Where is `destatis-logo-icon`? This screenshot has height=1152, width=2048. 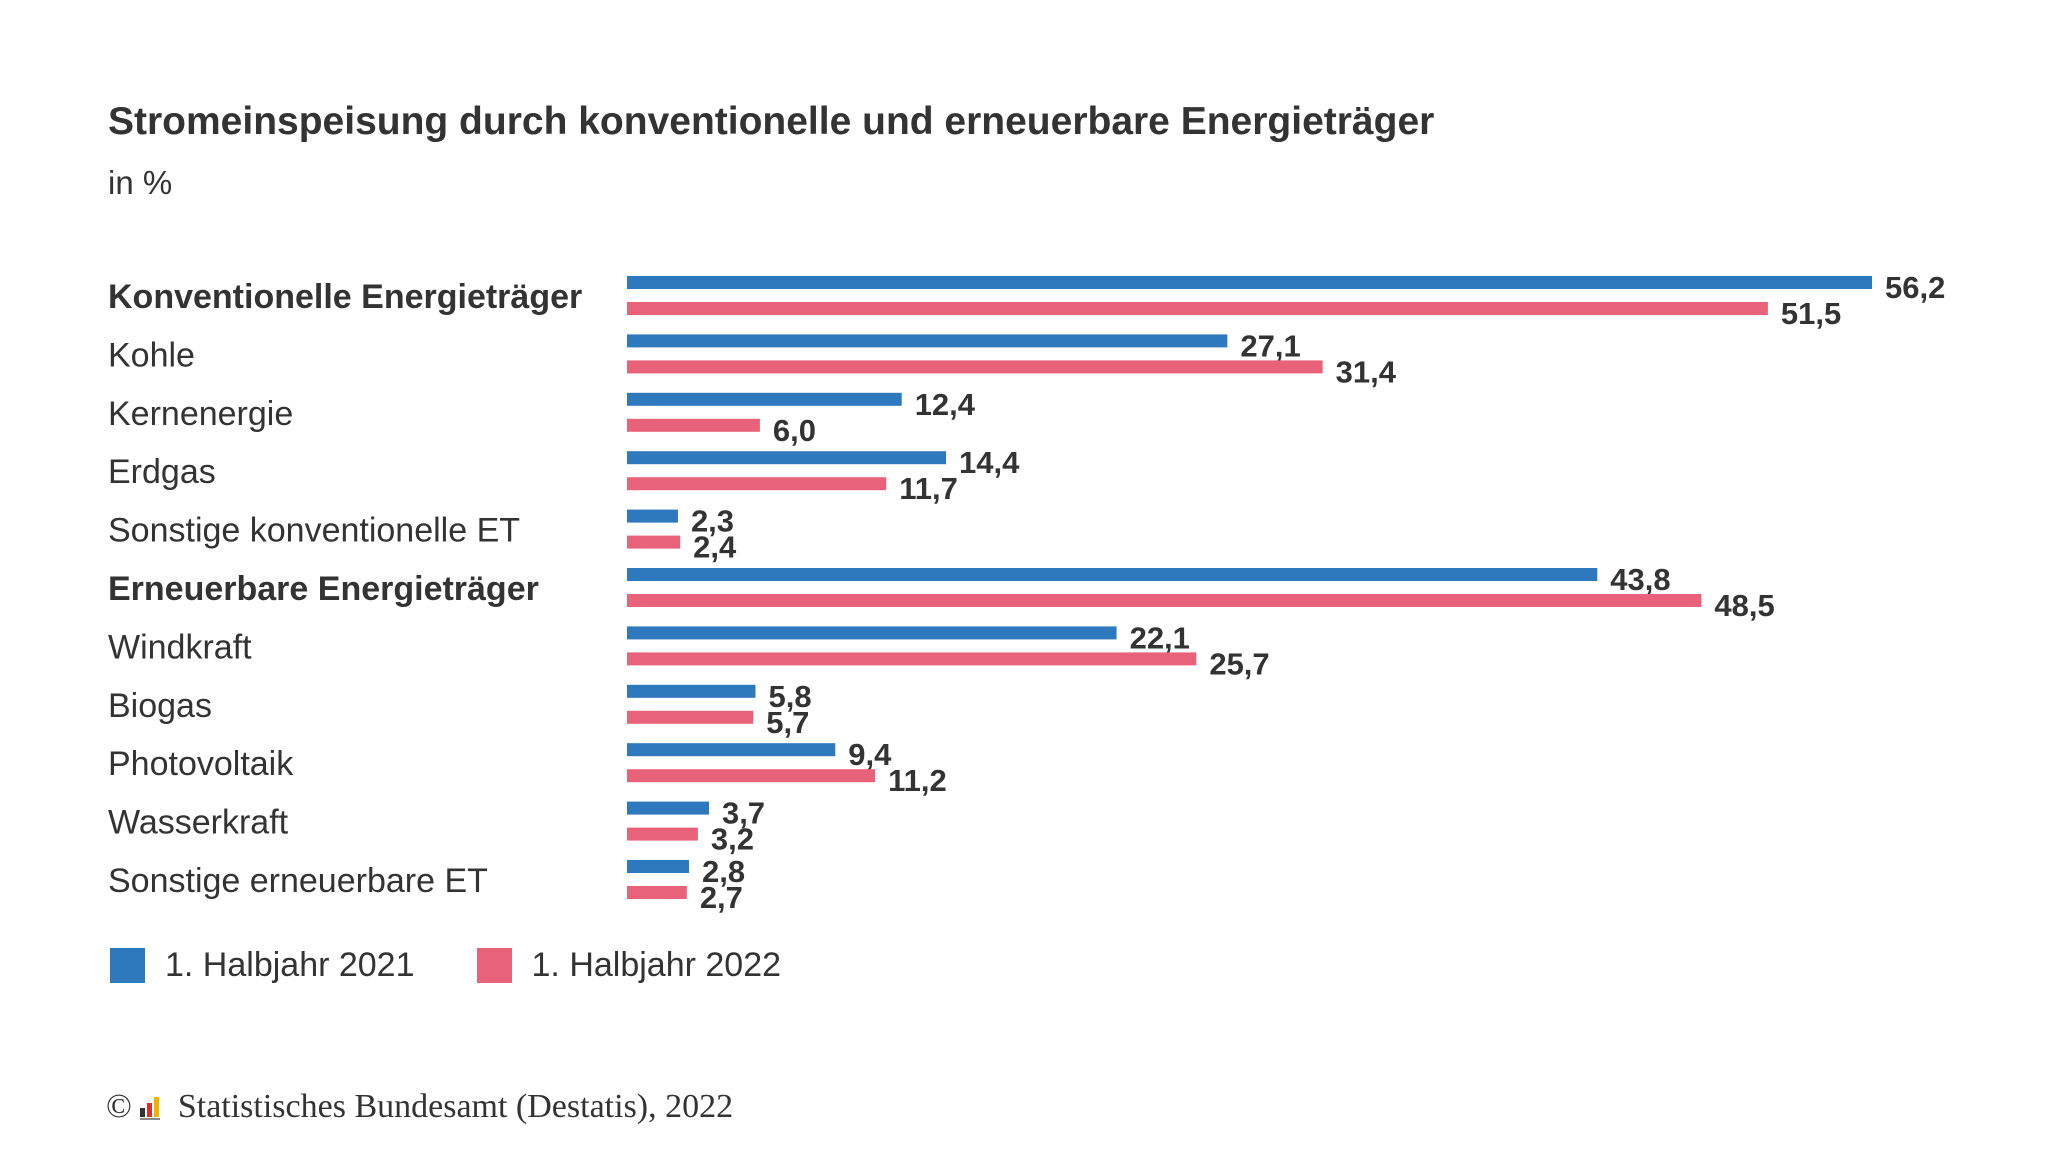 destatis-logo-icon is located at coordinates (149, 1108).